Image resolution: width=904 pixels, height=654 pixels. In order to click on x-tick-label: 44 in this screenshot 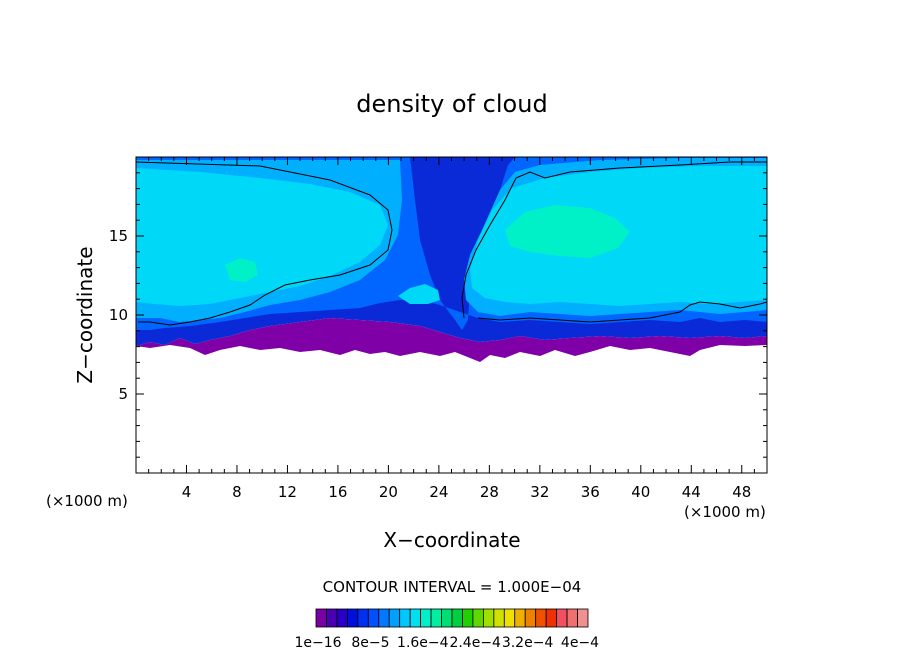, I will do `click(691, 492)`.